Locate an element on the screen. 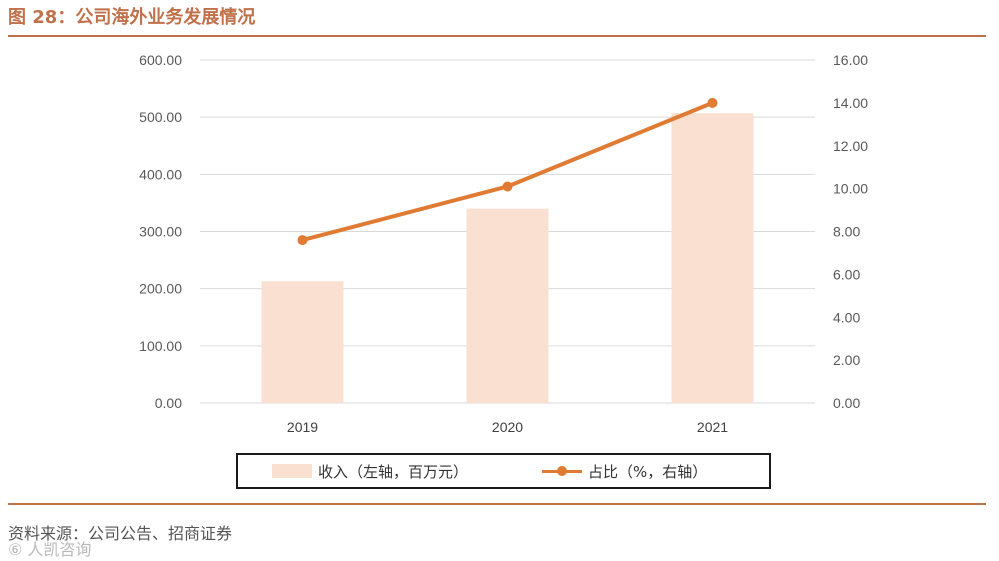  right-tick-label: 8.00 is located at coordinates (846, 232).